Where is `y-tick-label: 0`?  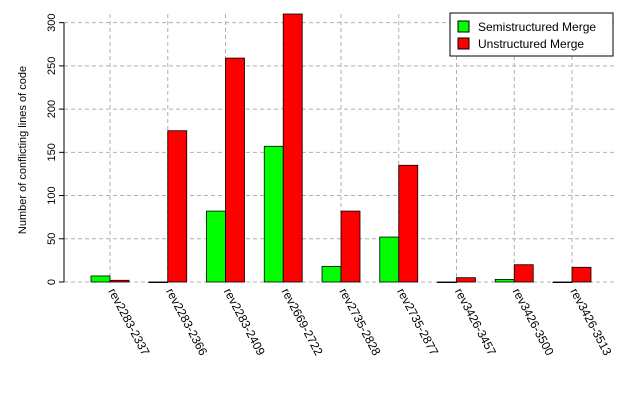
y-tick-label: 0 is located at coordinates (52, 282).